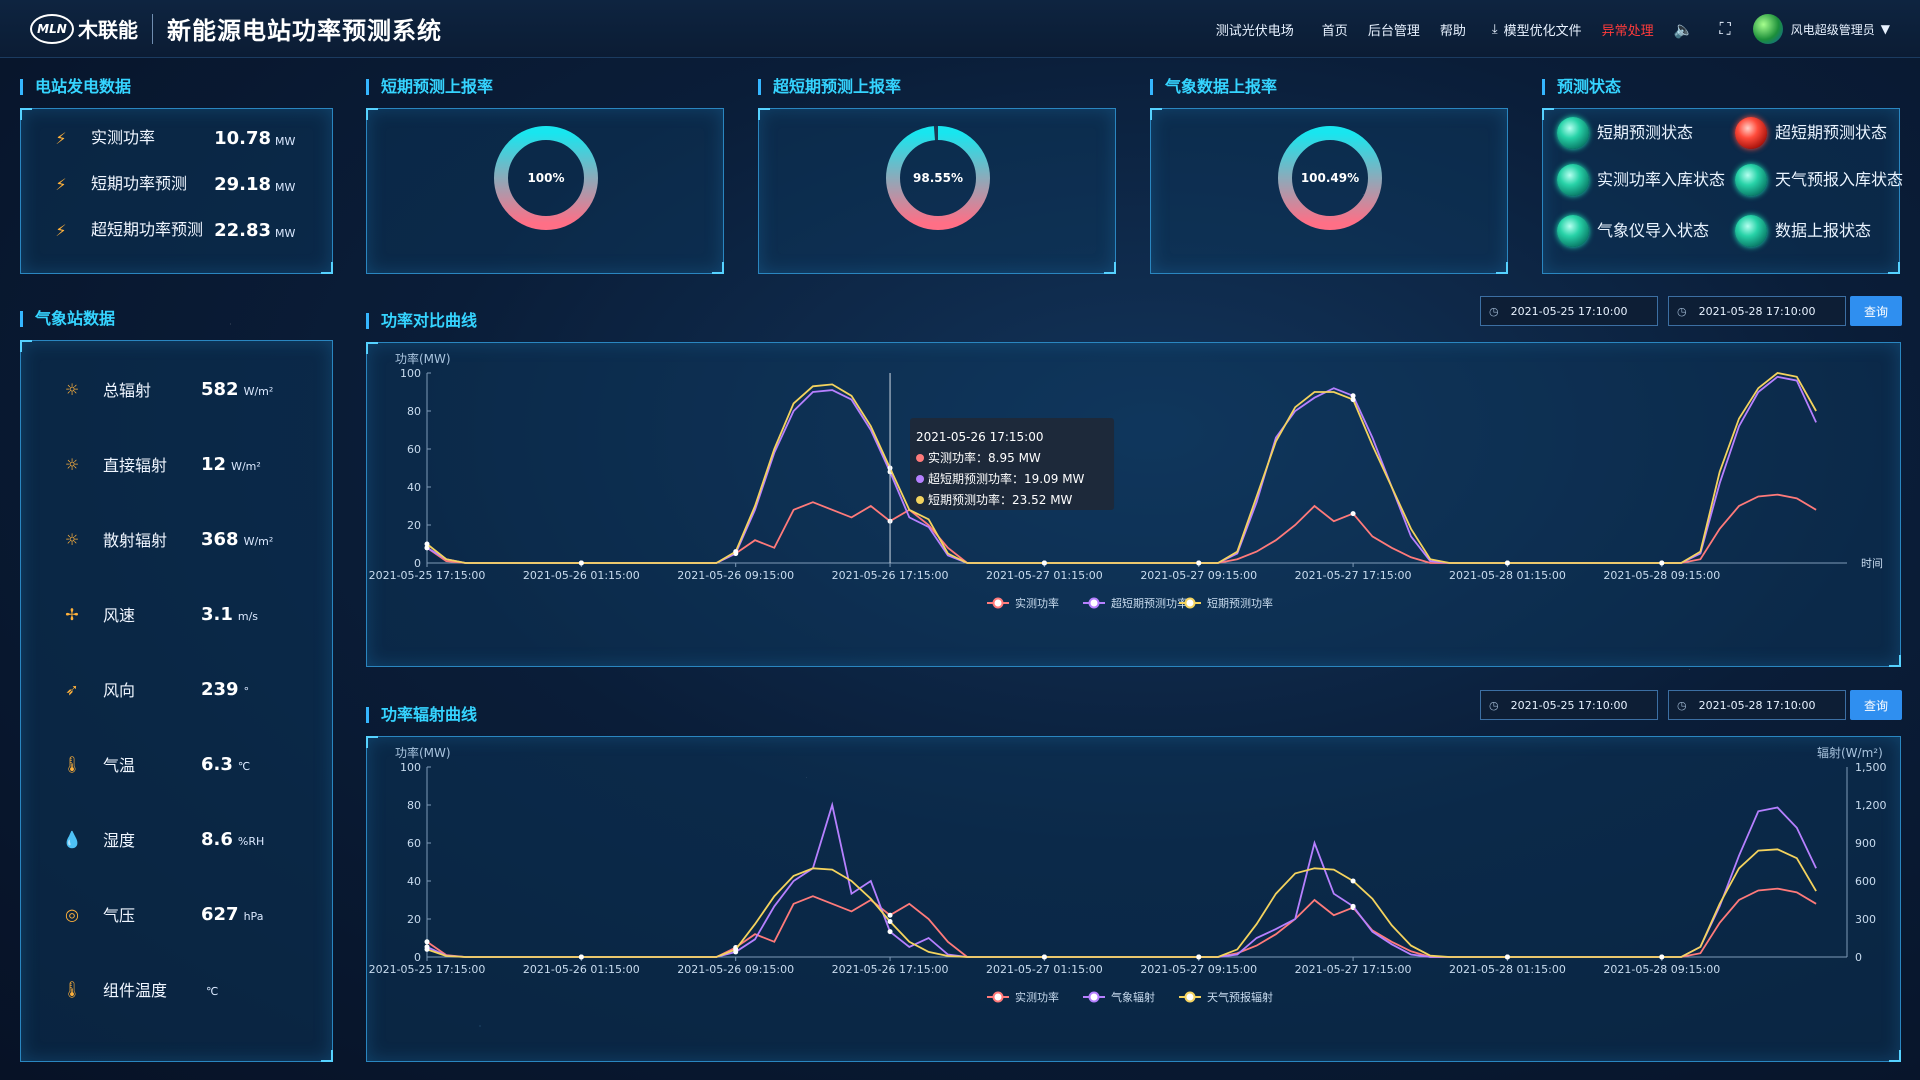 The width and height of the screenshot is (1920, 1080). Describe the element at coordinates (1334, 31) in the screenshot. I see `nav-home: 首页` at that location.